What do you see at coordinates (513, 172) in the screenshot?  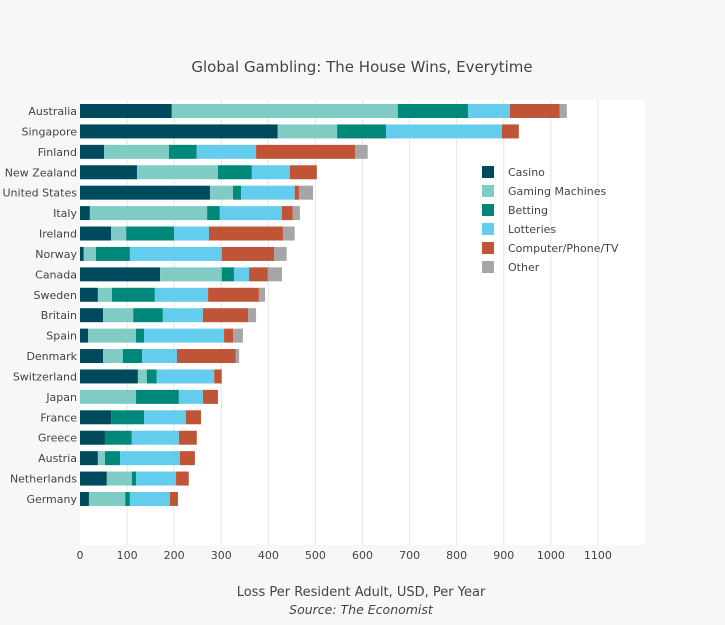 I see `legend-item: Casino` at bounding box center [513, 172].